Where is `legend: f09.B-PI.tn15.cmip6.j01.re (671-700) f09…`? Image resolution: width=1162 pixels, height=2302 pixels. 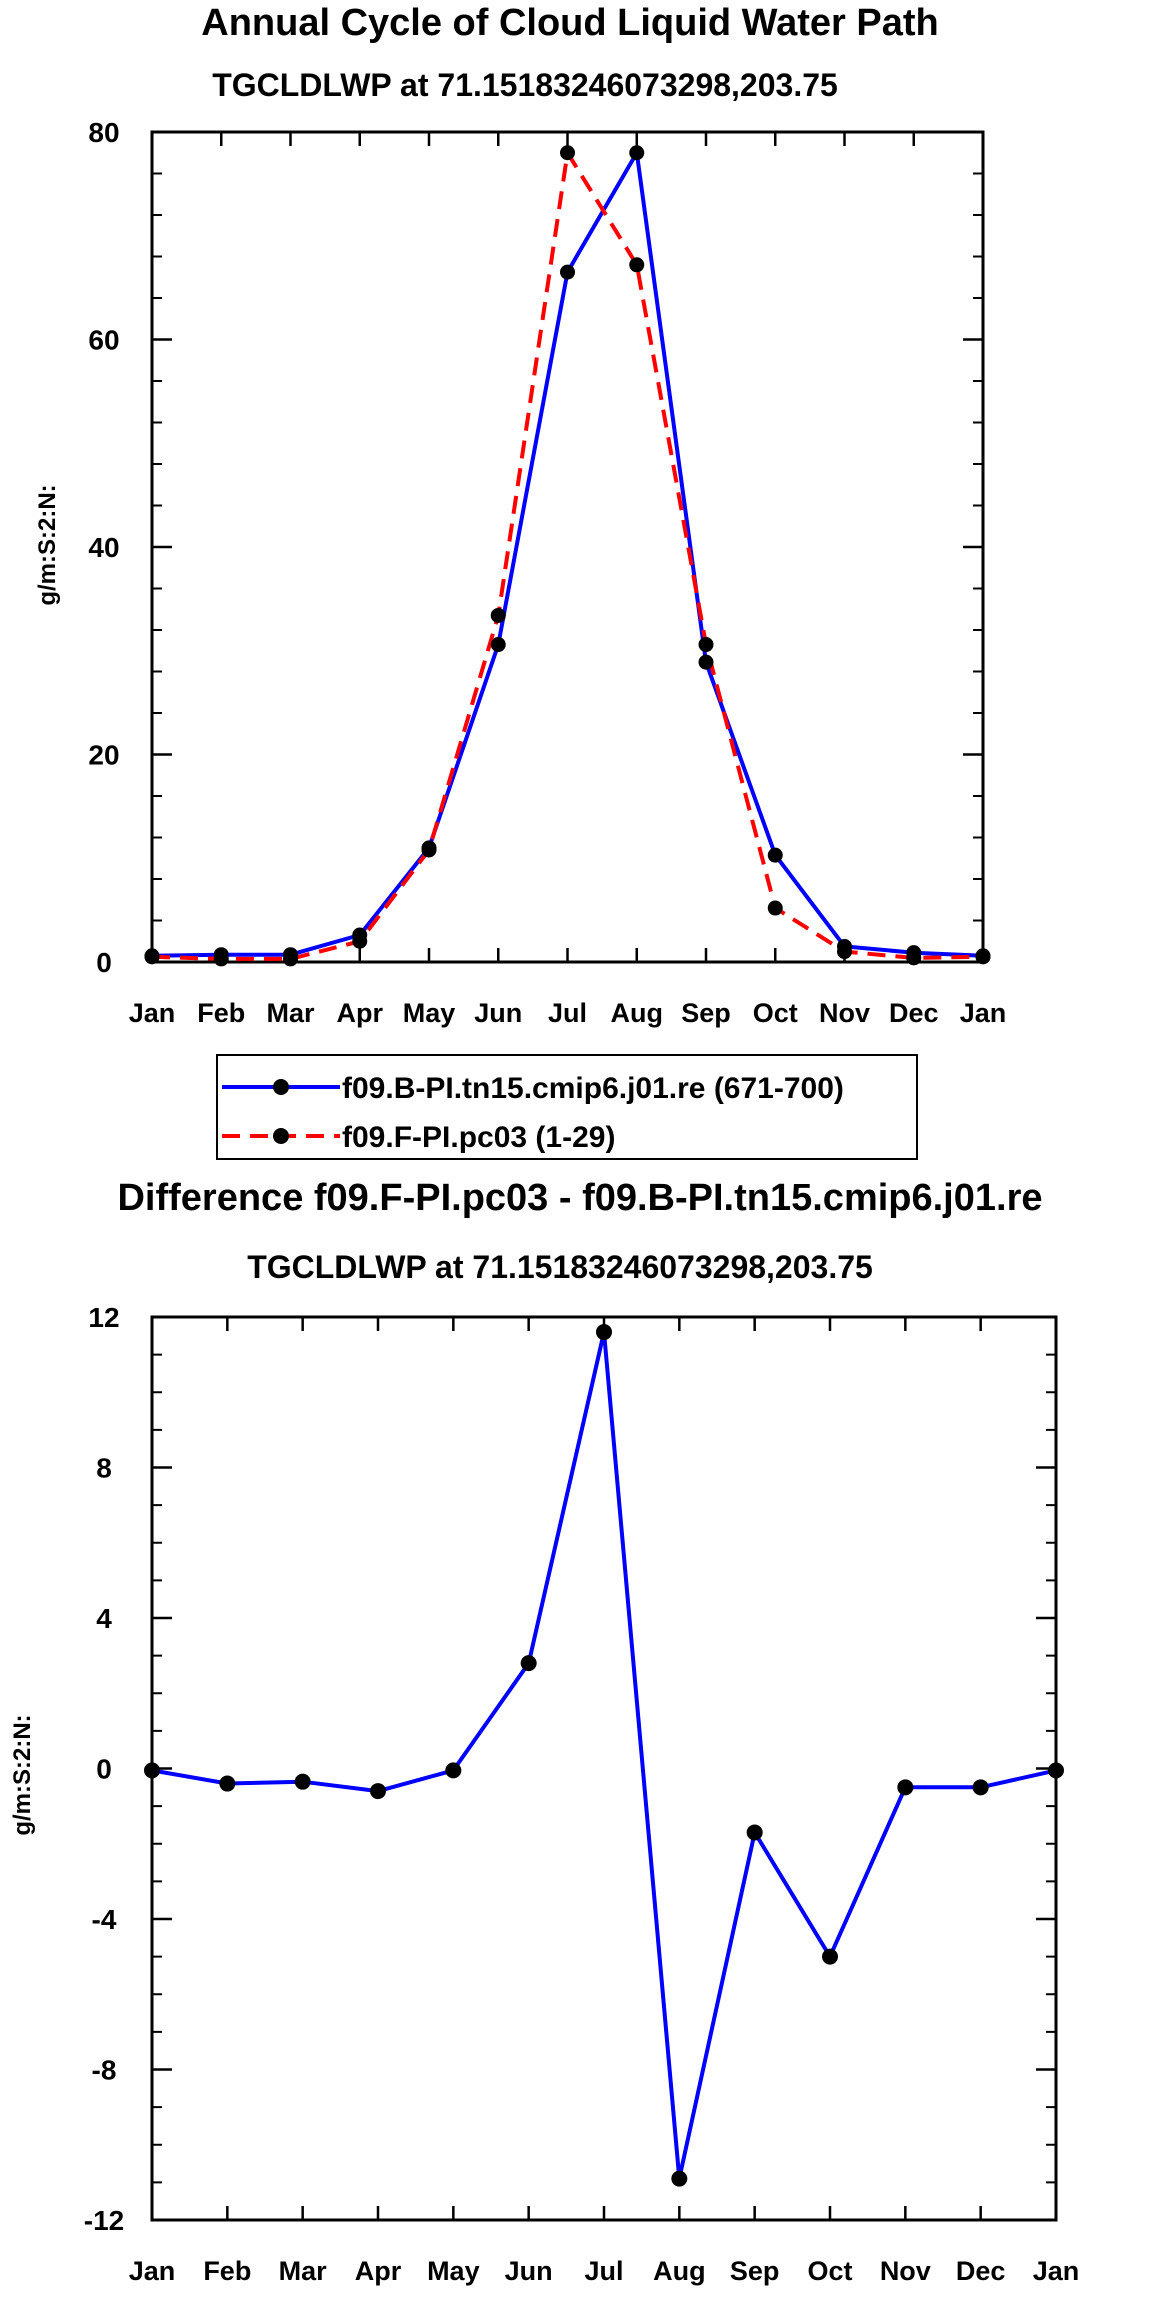 legend: f09.B-PI.tn15.cmip6.j01.re (671-700) f09… is located at coordinates (567, 1107).